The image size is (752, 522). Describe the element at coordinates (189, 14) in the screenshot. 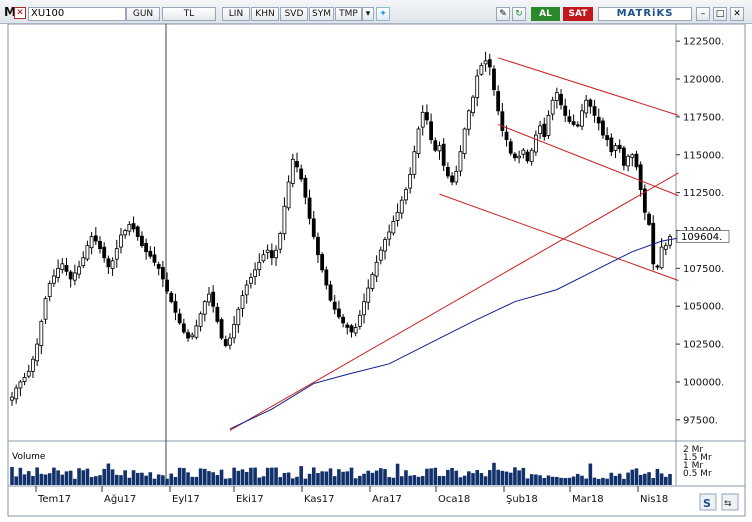

I see `currency-button: TL` at that location.